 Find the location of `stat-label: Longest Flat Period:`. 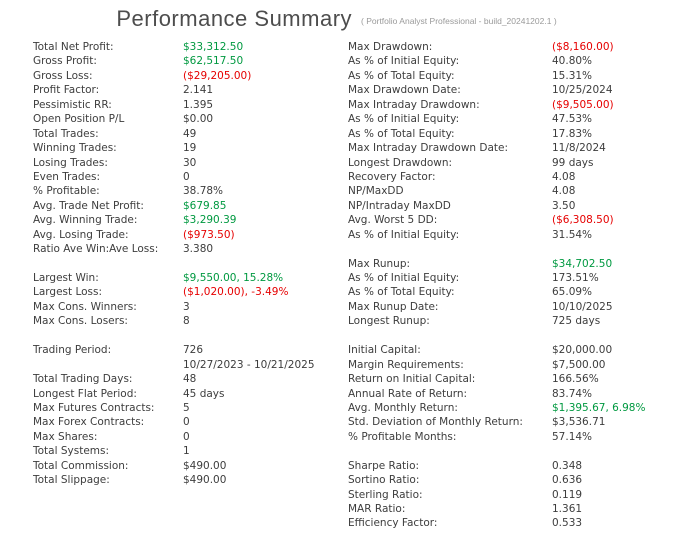

stat-label: Longest Flat Period: is located at coordinates (85, 393).